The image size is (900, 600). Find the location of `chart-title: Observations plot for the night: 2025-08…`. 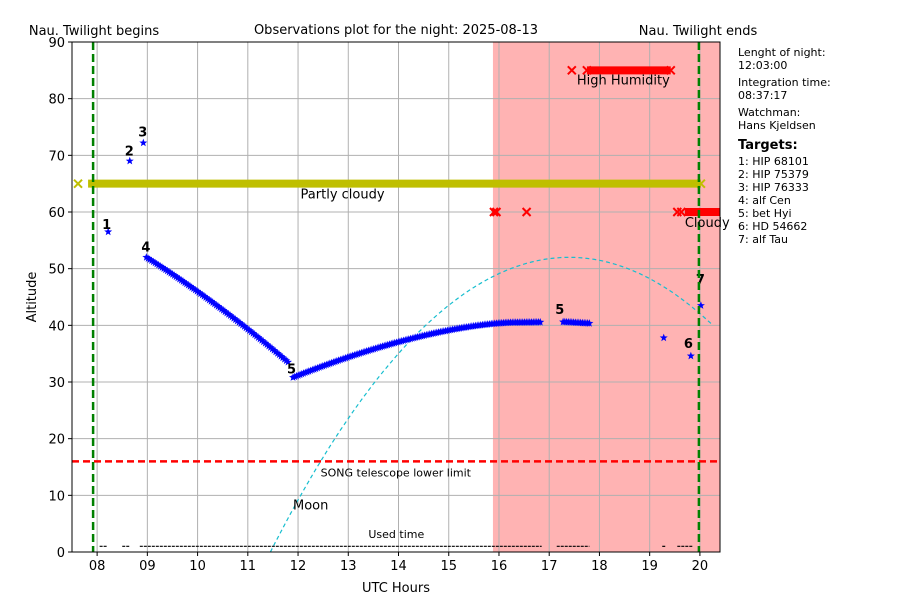

chart-title: Observations plot for the night: 2025-08… is located at coordinates (396, 30).